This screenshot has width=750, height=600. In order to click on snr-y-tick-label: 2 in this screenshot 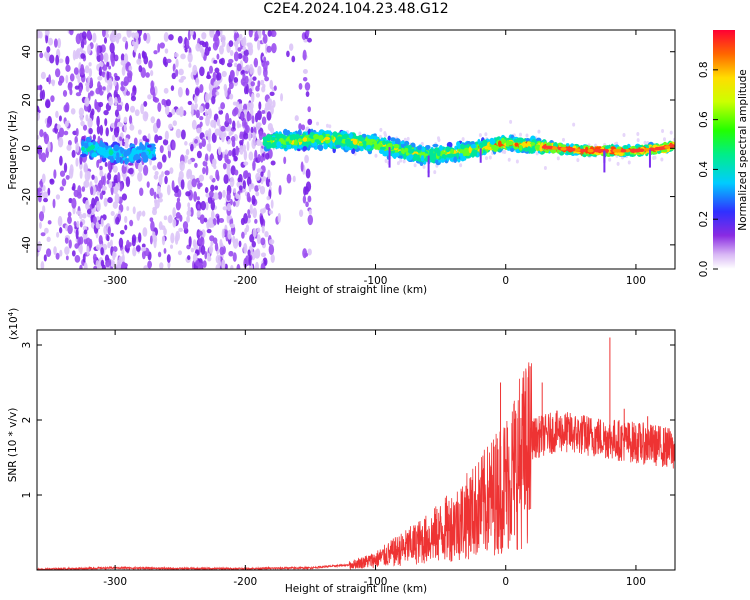, I will do `click(27, 420)`.